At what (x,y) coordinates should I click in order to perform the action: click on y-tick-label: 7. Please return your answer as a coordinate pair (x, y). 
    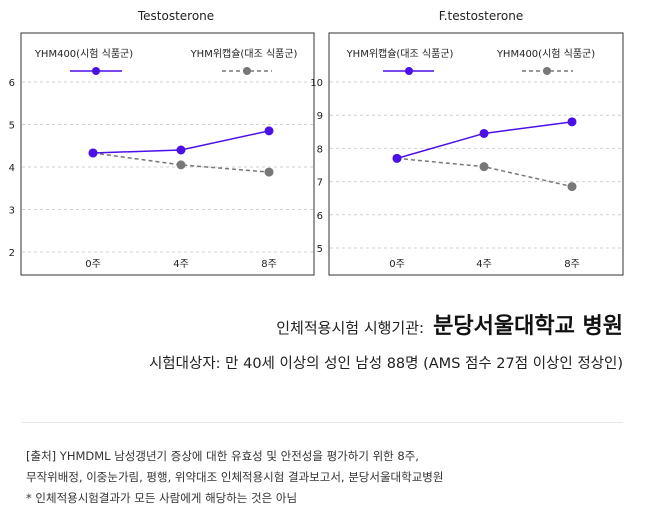
    Looking at the image, I should click on (320, 183).